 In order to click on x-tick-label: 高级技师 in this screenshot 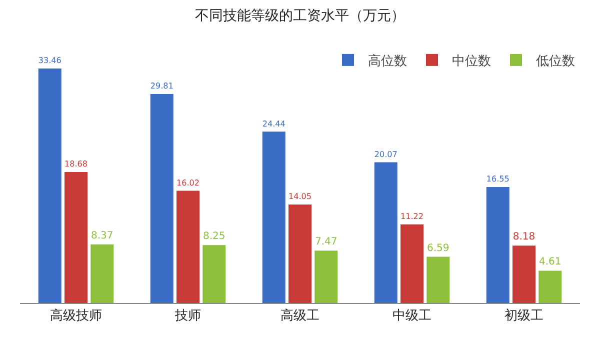, I will do `click(76, 316)`.